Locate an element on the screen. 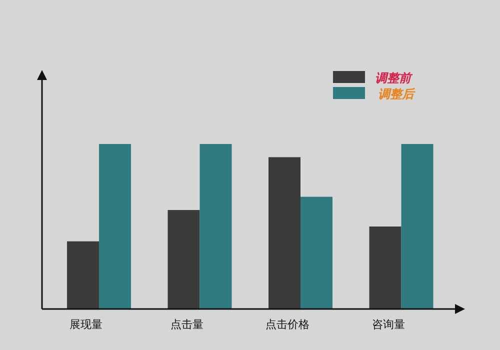 The height and width of the screenshot is (350, 500). x-tick-label: 点击量 is located at coordinates (187, 324).